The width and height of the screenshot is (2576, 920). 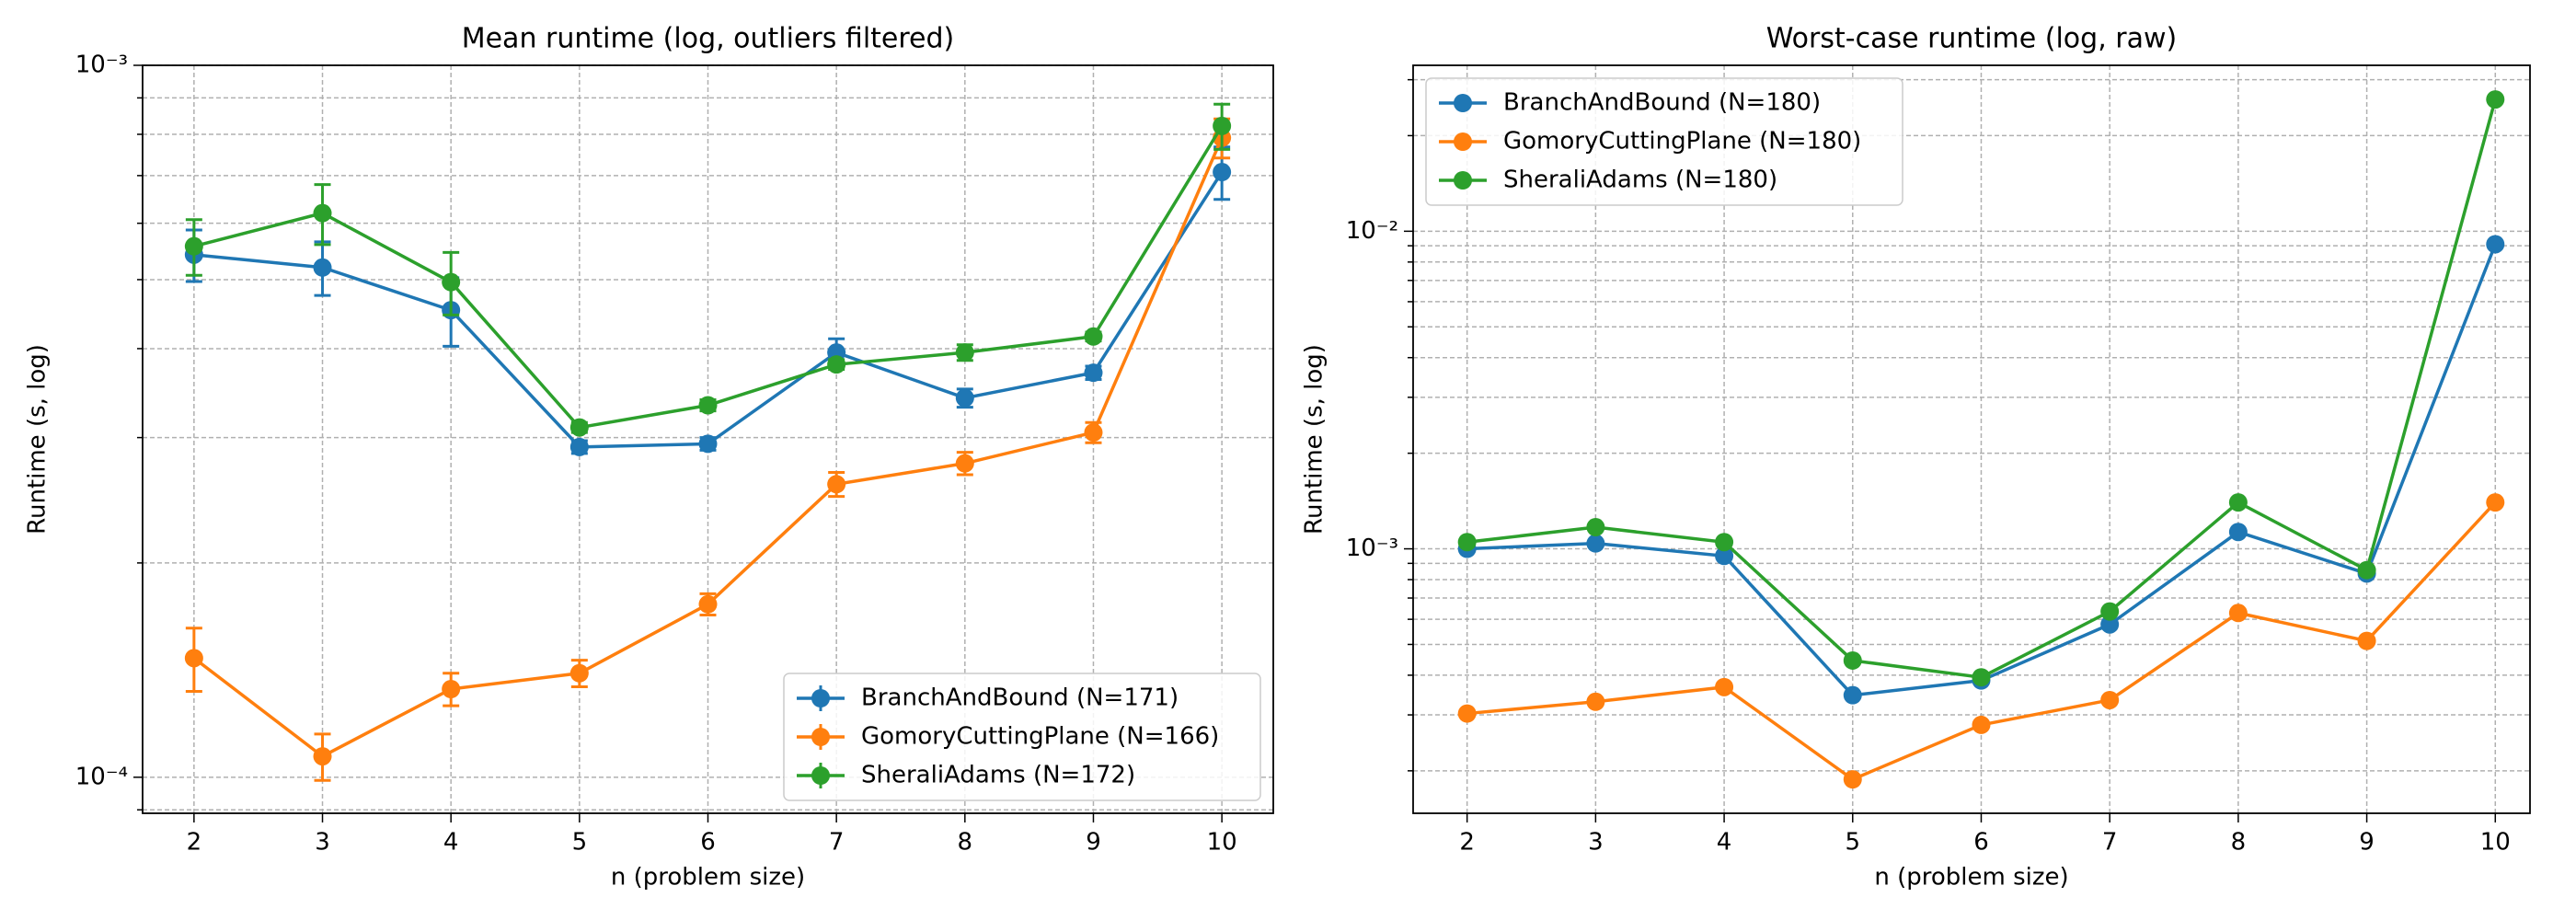 I want to click on legend-label: BranchAndBound (N=171), so click(x=1020, y=698).